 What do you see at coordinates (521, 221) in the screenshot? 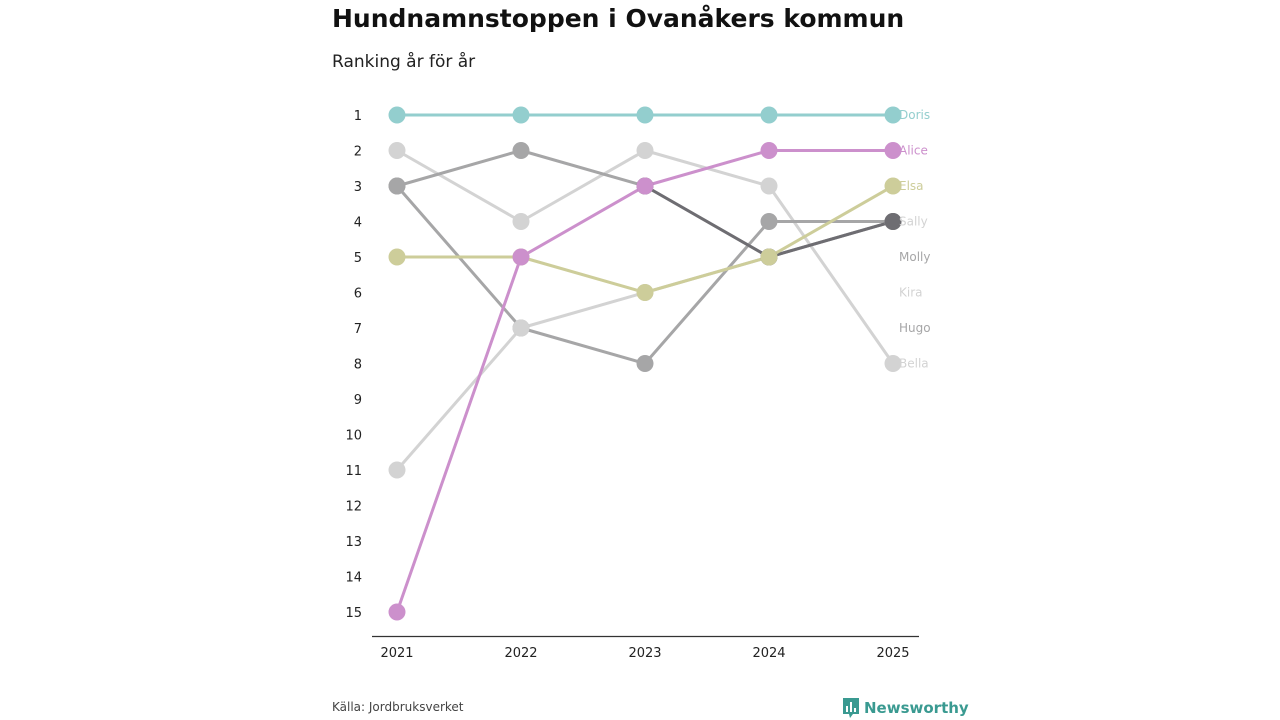
I see `point-bella-2022` at bounding box center [521, 221].